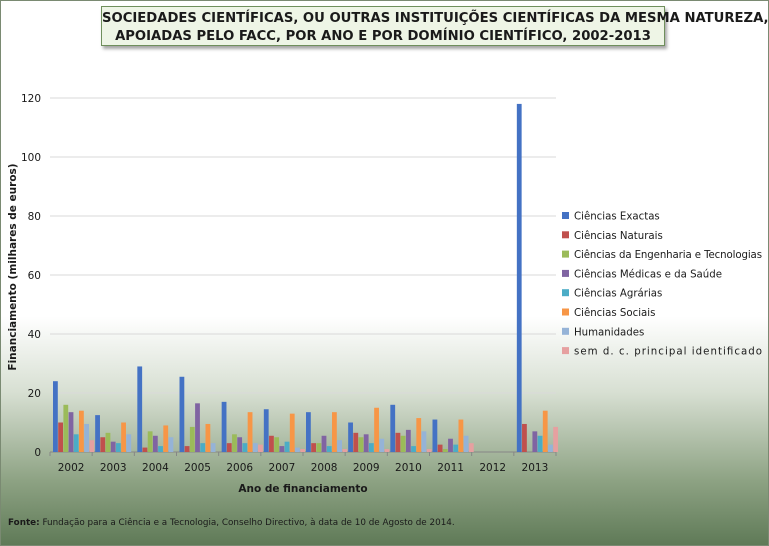 This screenshot has height=546, width=769. I want to click on x-tick-label: 2008, so click(324, 468).